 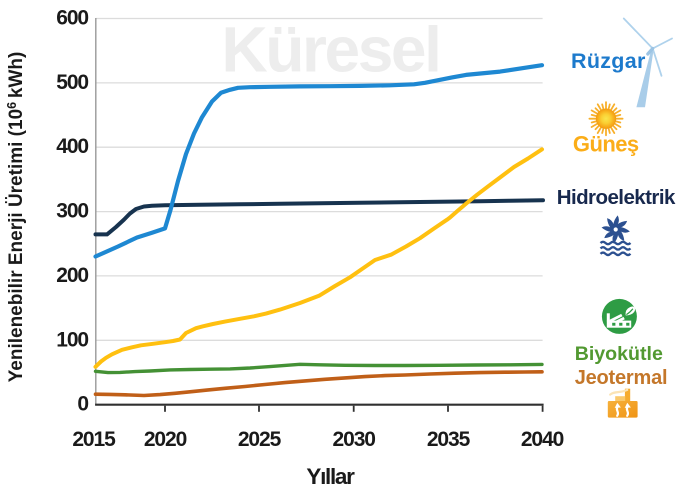 What do you see at coordinates (354, 439) in the screenshot?
I see `svg-text: 2030` at bounding box center [354, 439].